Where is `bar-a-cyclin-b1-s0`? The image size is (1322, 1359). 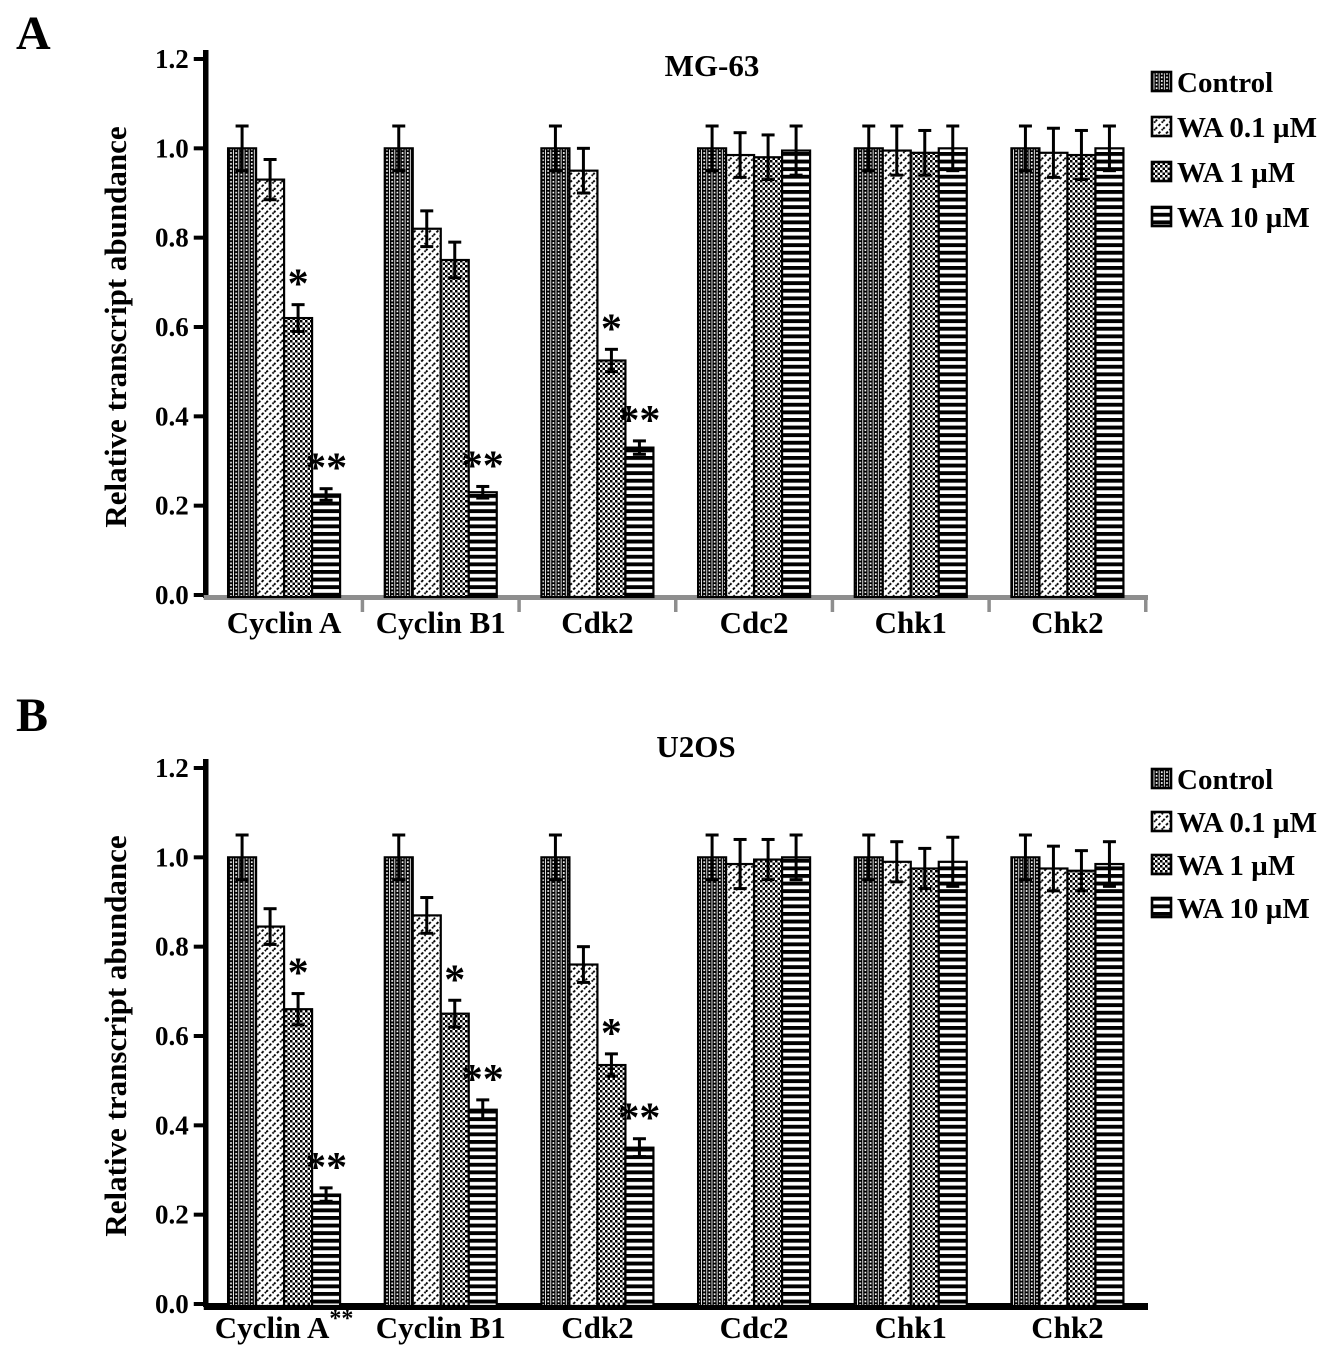 bar-a-cyclin-b1-s0 is located at coordinates (398, 373).